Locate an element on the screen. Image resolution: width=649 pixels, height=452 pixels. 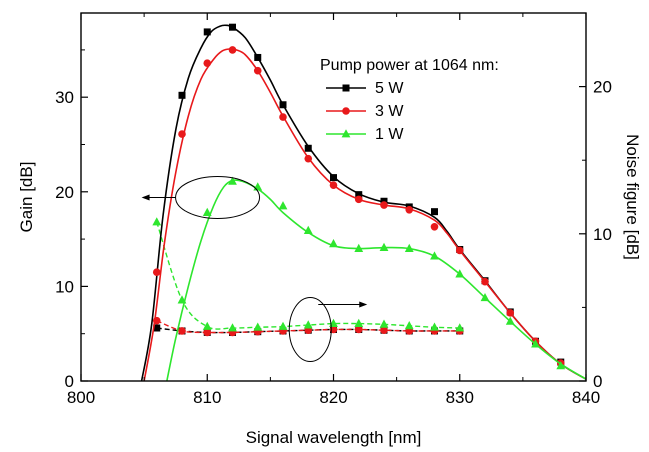
x-tick-label: 800 is located at coordinates (81, 397).